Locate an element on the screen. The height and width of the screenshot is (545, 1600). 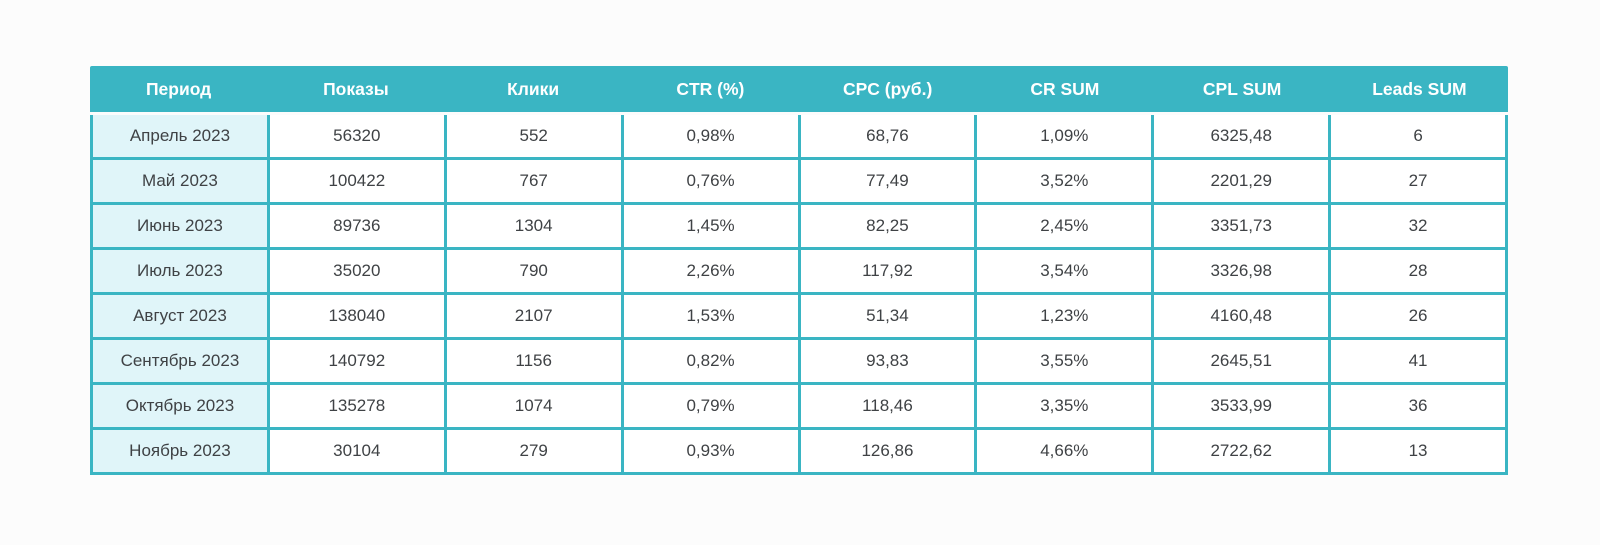
column-header-7: Leads SUM is located at coordinates (1419, 88).